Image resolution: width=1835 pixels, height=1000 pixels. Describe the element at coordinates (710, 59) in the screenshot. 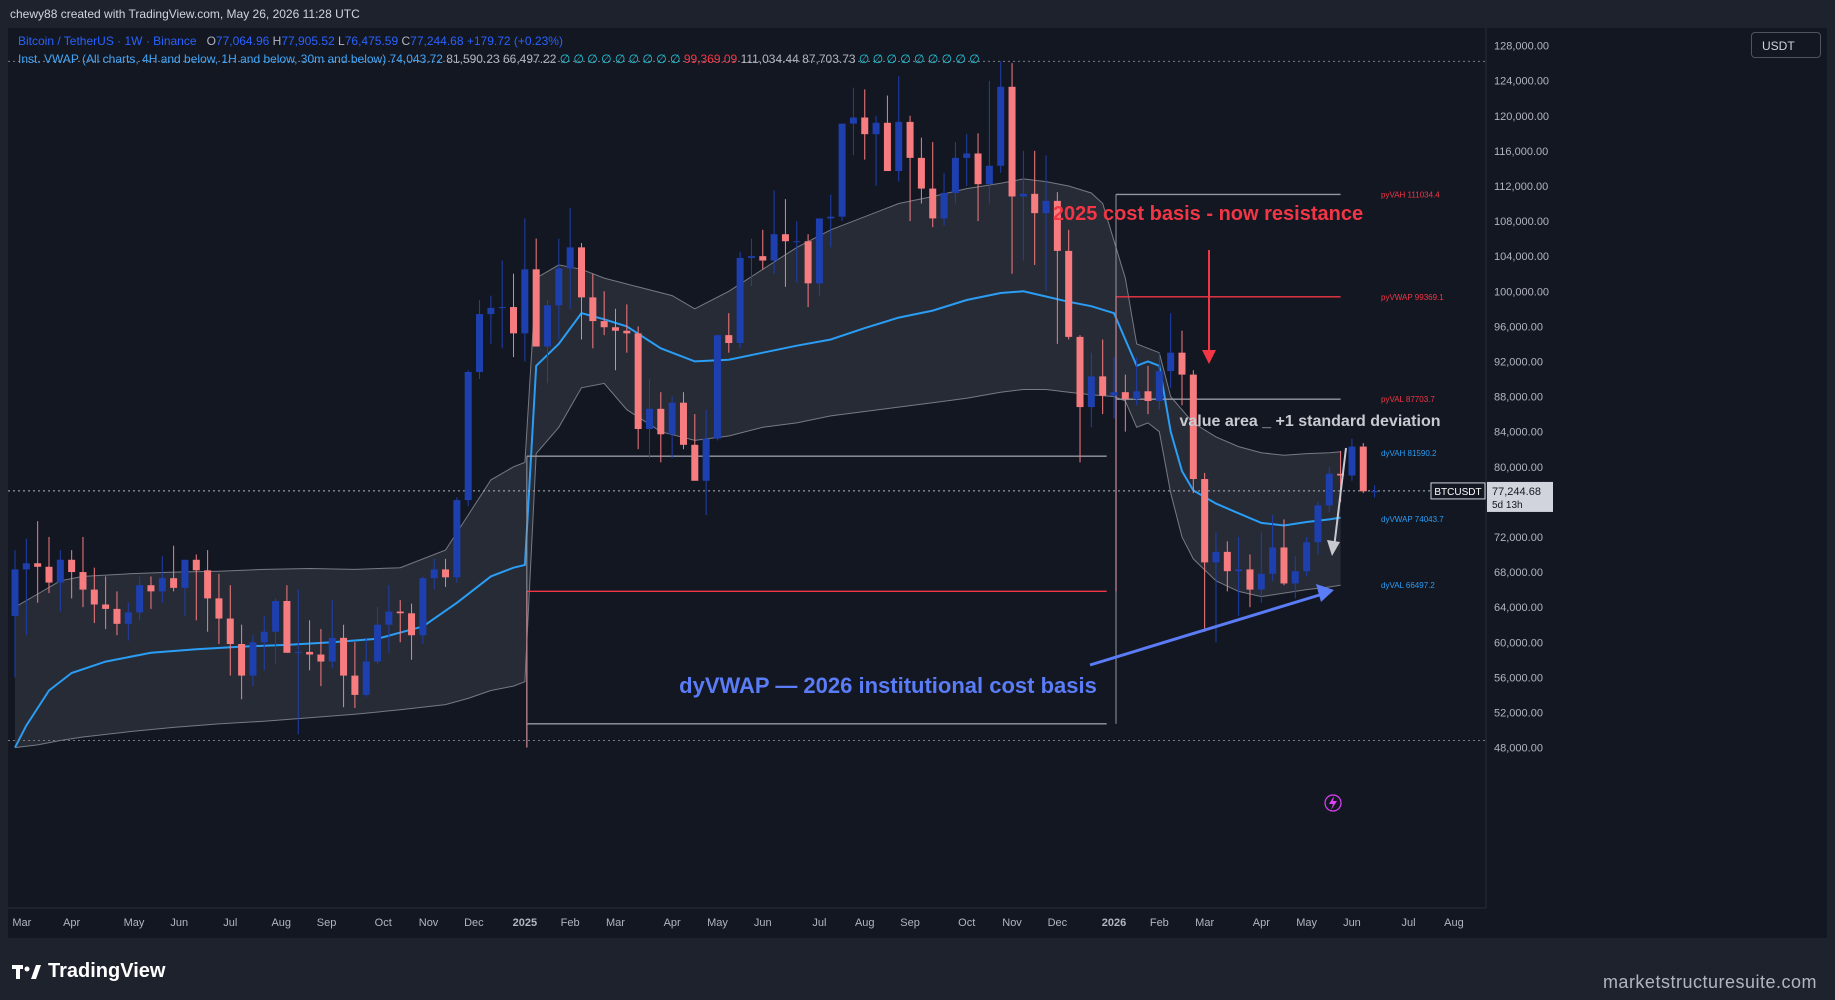

I see `indicator-value-red: 99,369.09` at that location.